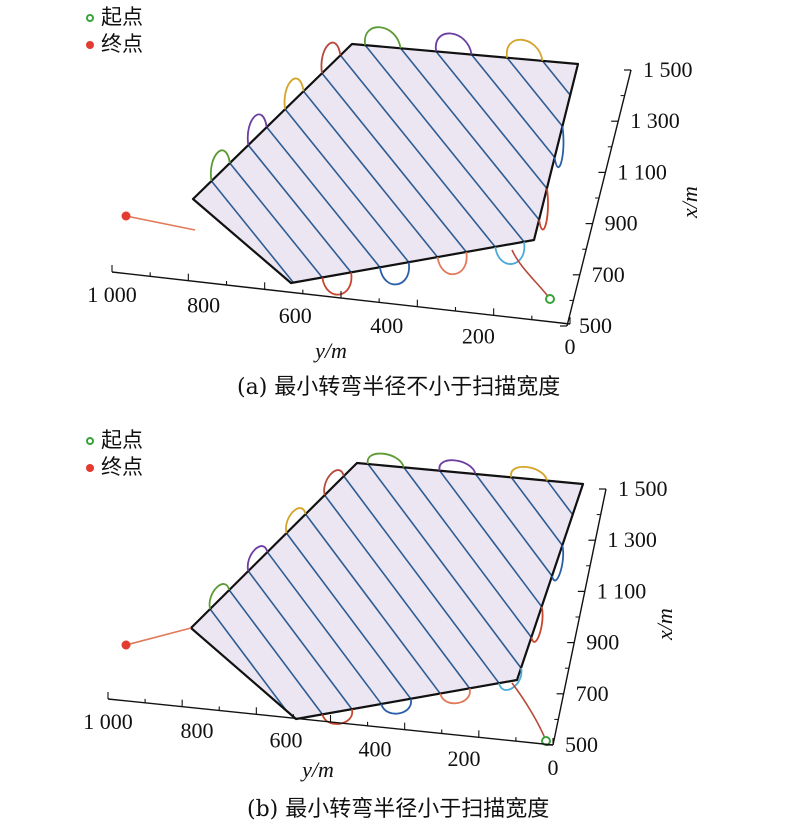 This screenshot has width=800, height=826. I want to click on legend-end-b: 终点, so click(114, 467).